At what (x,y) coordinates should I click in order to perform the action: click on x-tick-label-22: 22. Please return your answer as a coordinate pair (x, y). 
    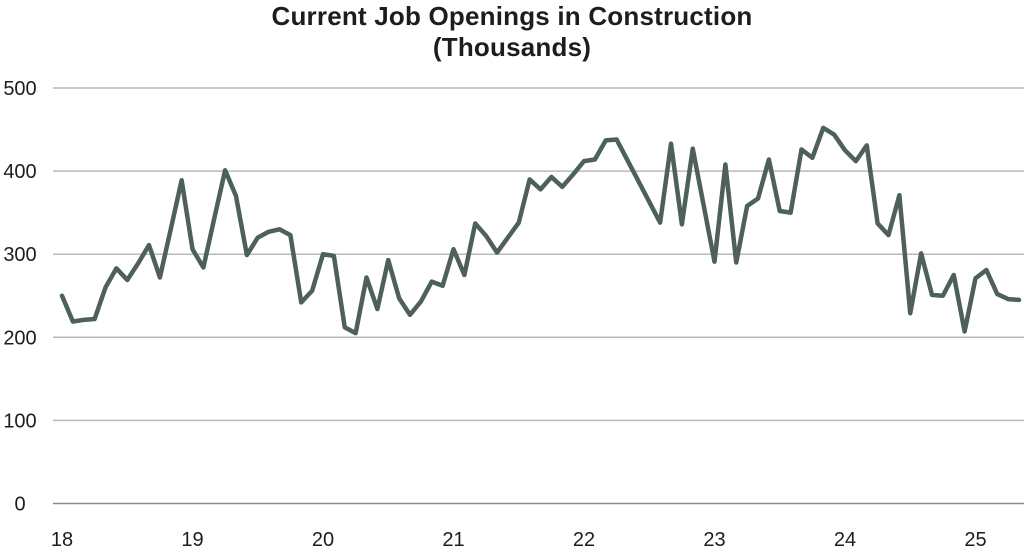
    Looking at the image, I should click on (584, 539).